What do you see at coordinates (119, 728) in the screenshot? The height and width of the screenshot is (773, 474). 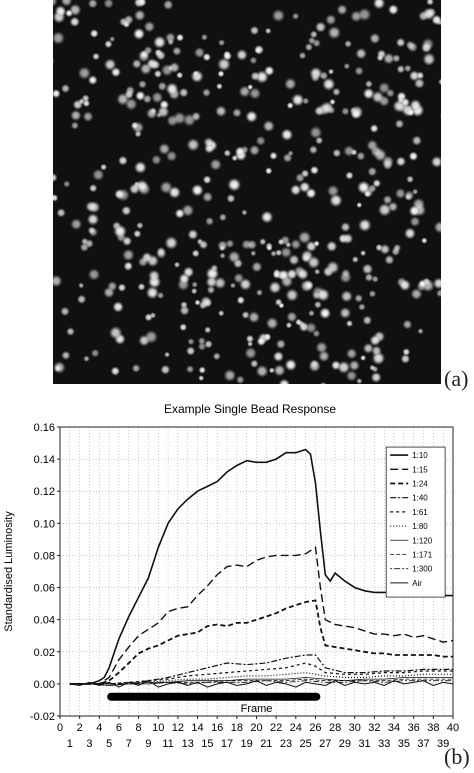 I see `x-tick-label: 6` at bounding box center [119, 728].